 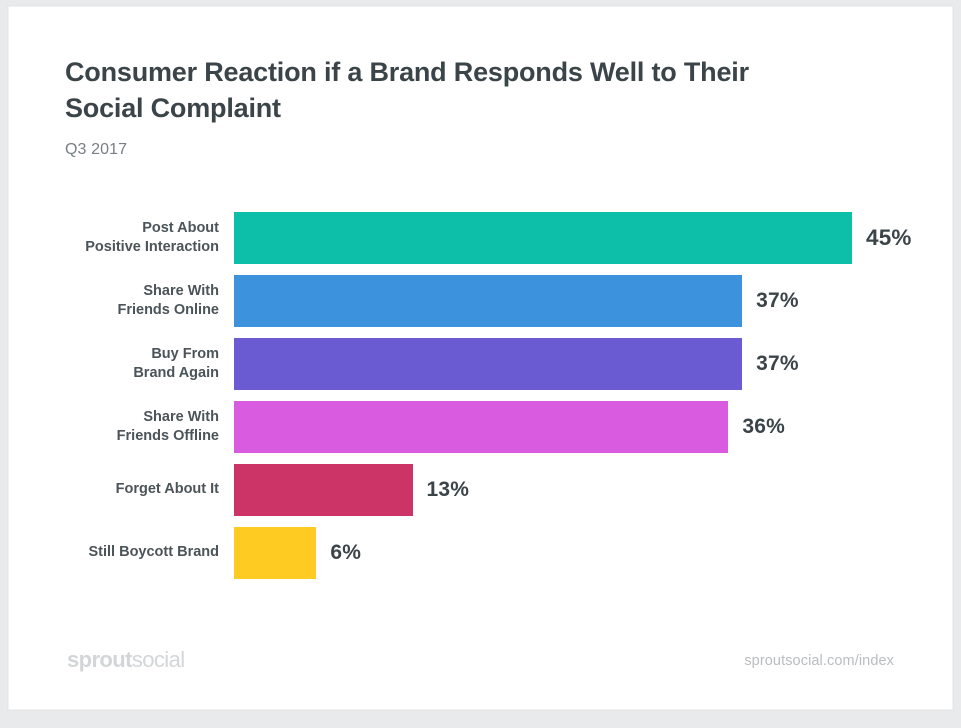 What do you see at coordinates (764, 426) in the screenshot?
I see `bar-value-label: 36%` at bounding box center [764, 426].